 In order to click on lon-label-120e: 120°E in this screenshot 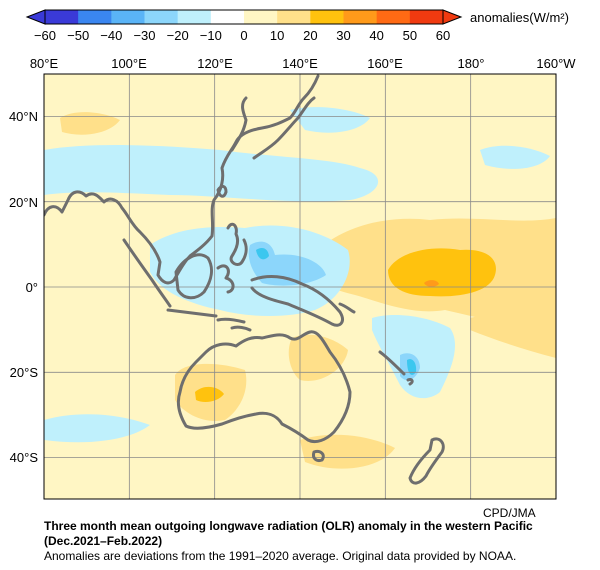, I will do `click(215, 63)`.